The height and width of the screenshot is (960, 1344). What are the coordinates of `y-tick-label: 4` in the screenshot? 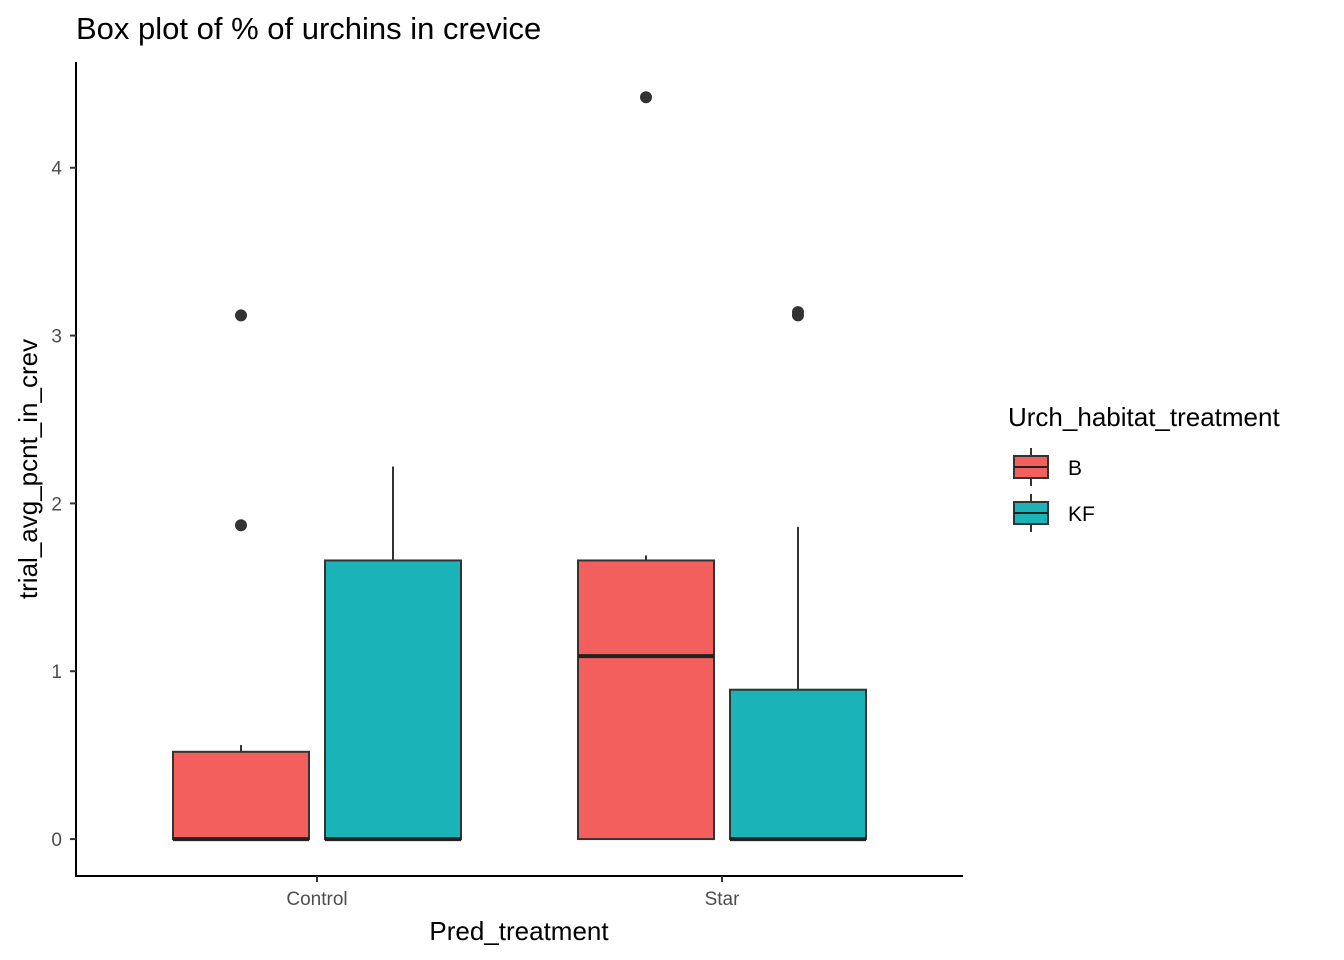 It's located at (56, 169).